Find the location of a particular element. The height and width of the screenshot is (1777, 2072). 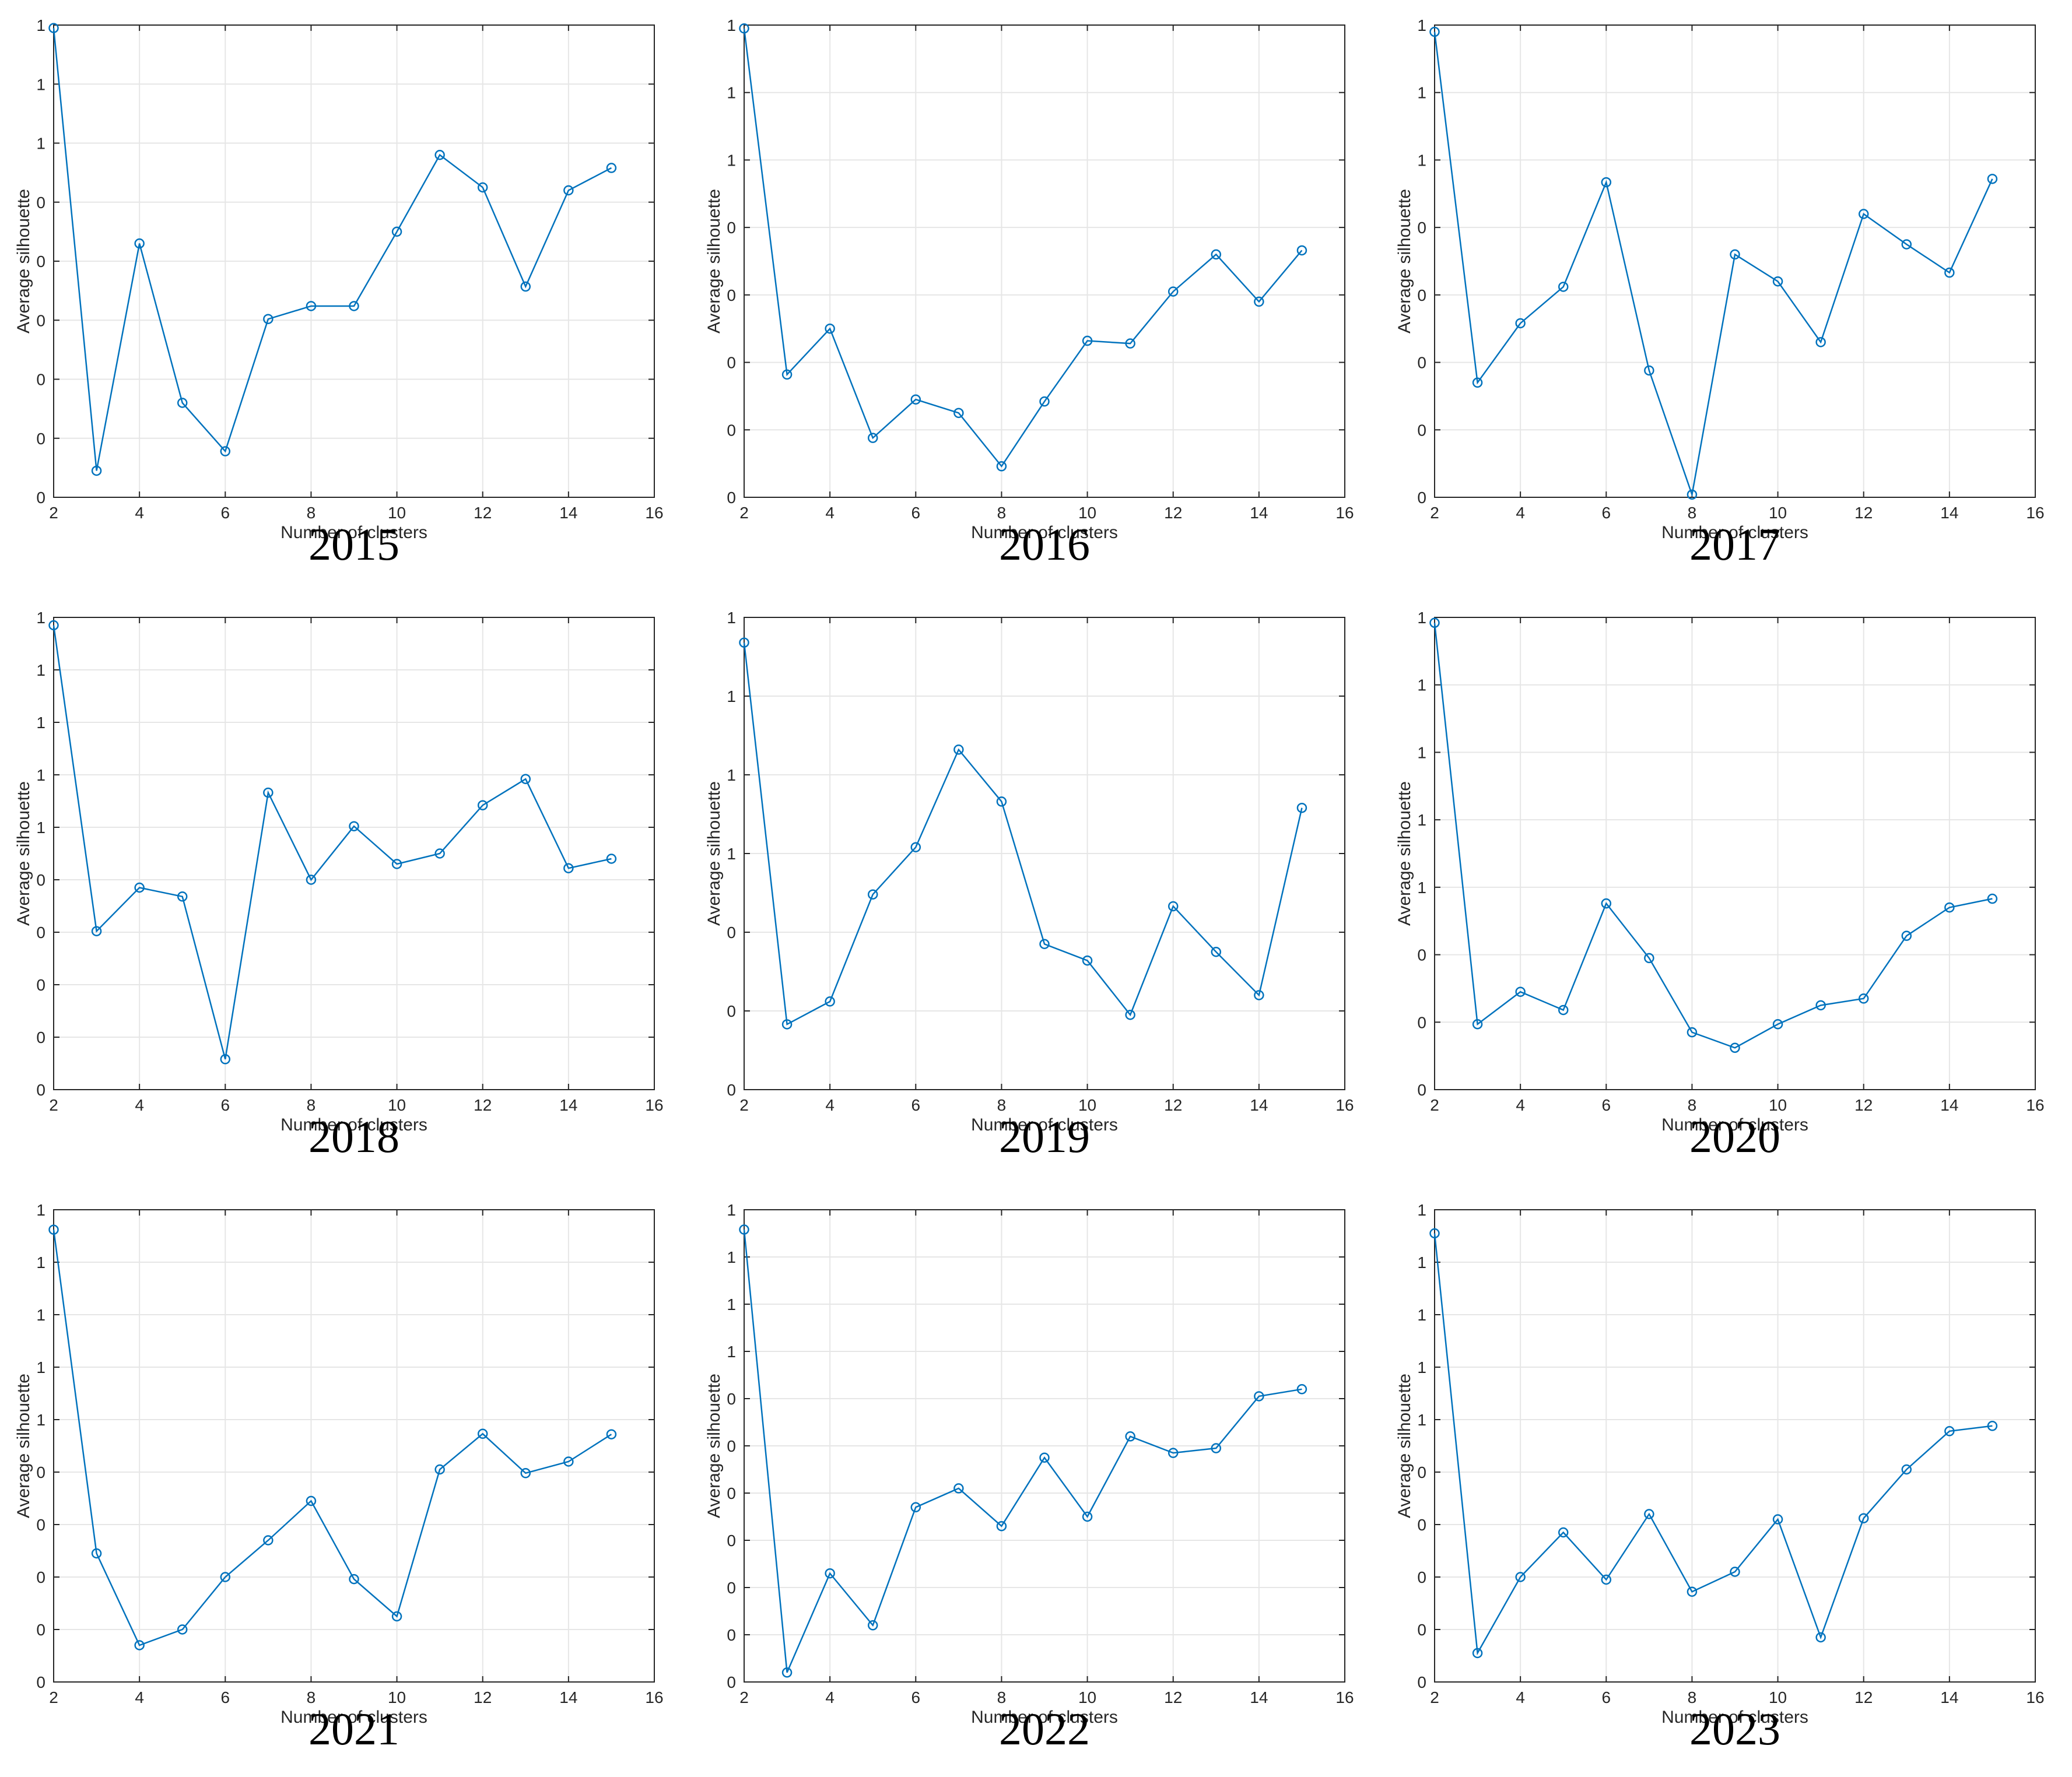

chart-title: 2016 is located at coordinates (1045, 544).